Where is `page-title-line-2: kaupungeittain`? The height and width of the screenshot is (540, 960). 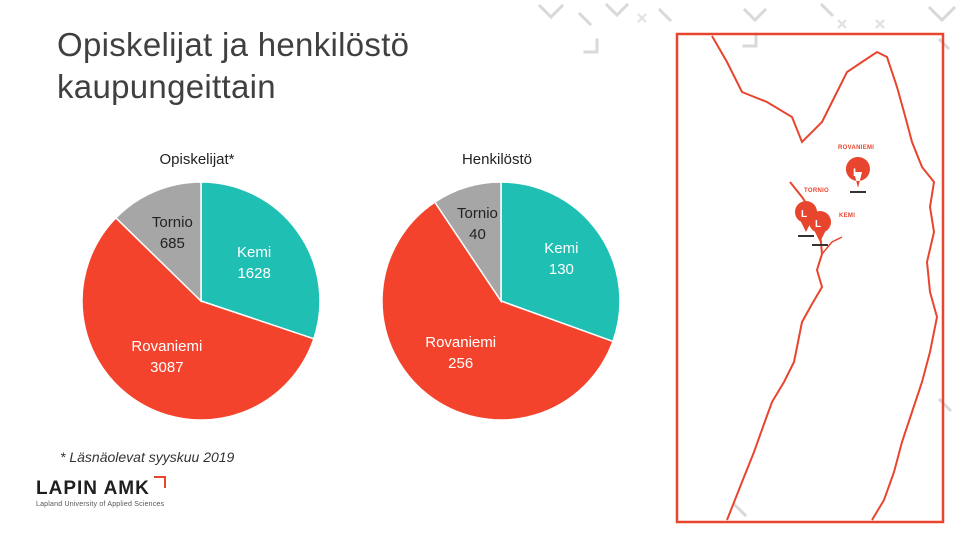
page-title-line-2: kaupungeittain is located at coordinates (166, 86).